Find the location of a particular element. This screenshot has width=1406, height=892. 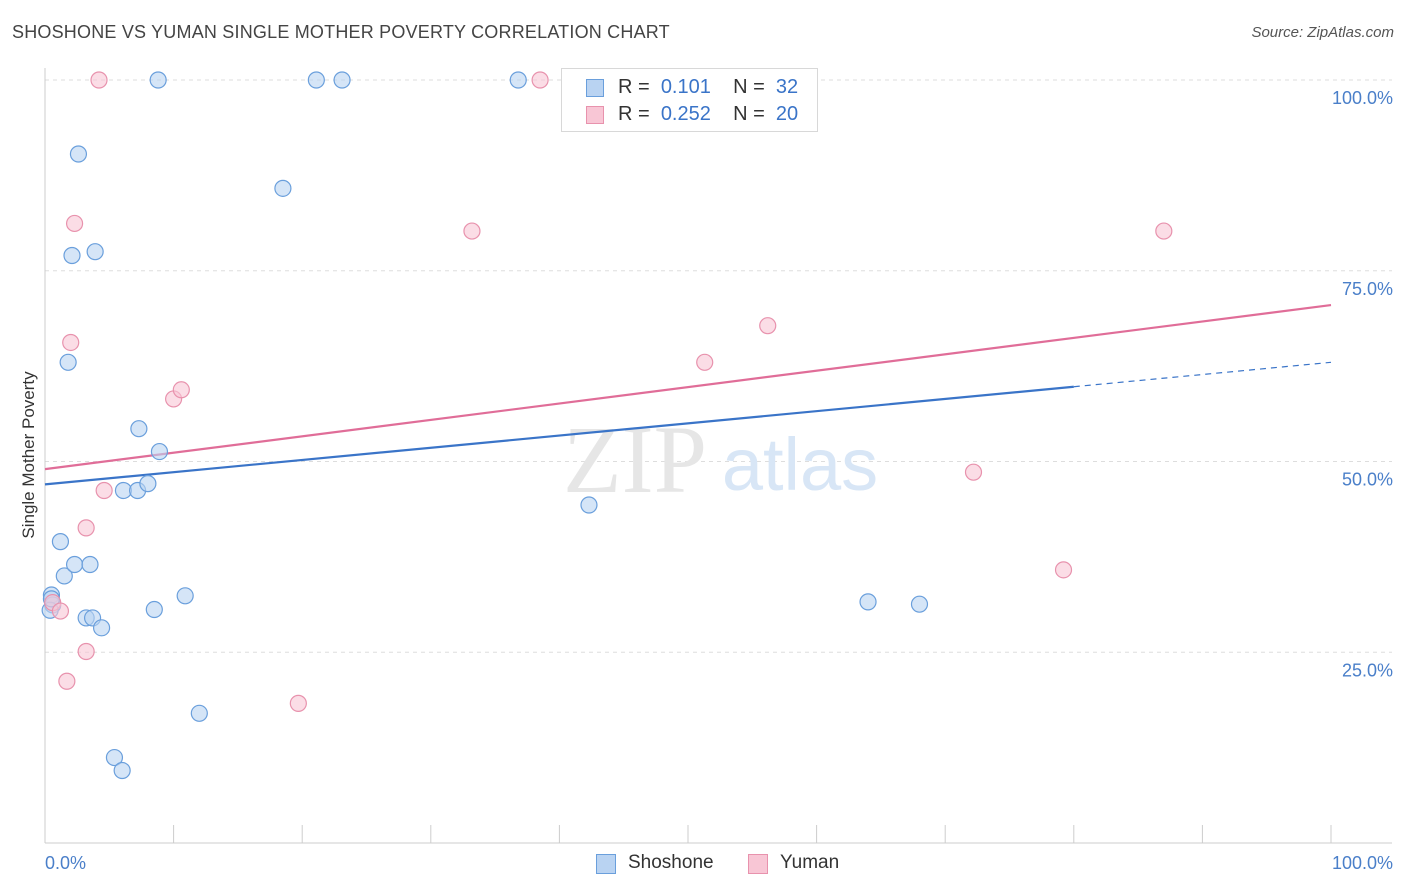

legend-label-shoshone: Shoshone is located at coordinates (671, 862).